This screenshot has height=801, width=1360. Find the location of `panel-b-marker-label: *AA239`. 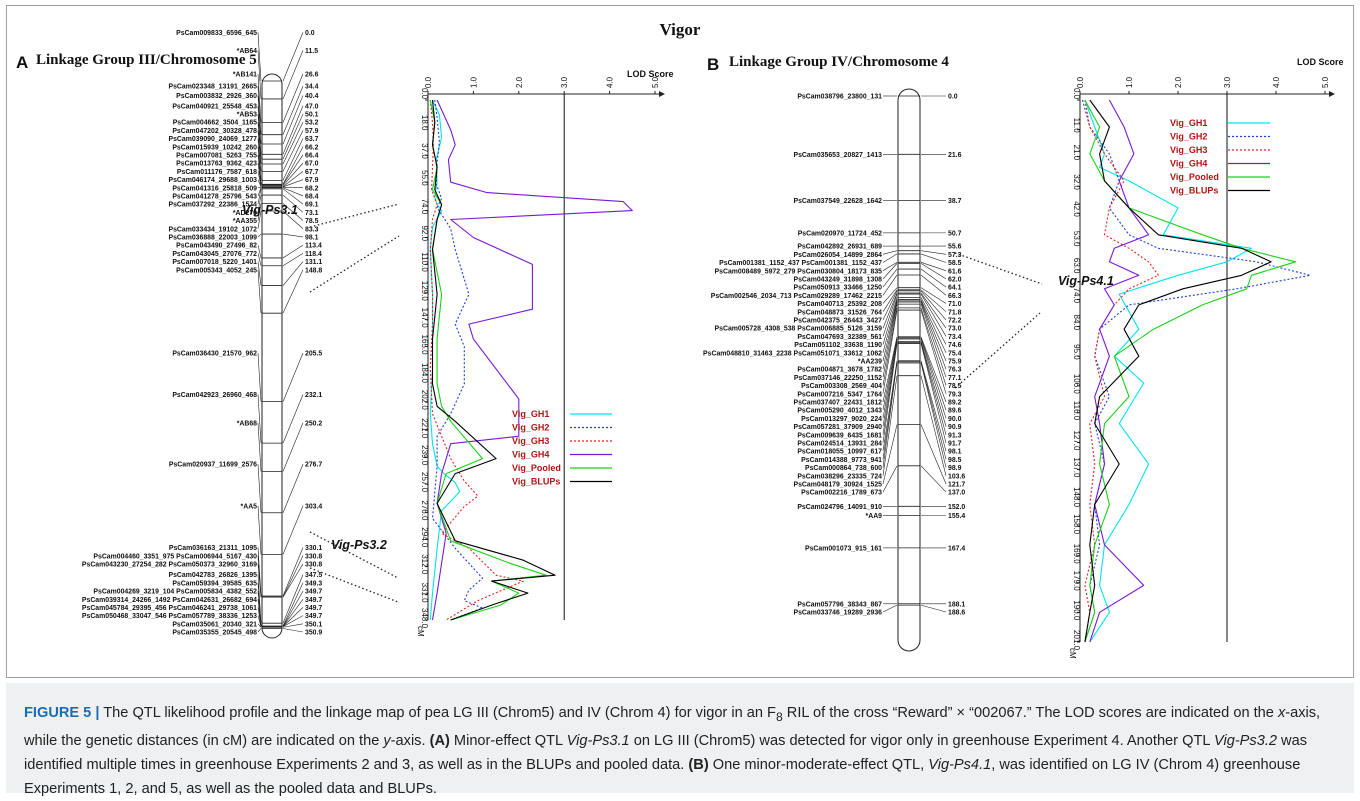

panel-b-marker-label: *AA239 is located at coordinates (870, 361).